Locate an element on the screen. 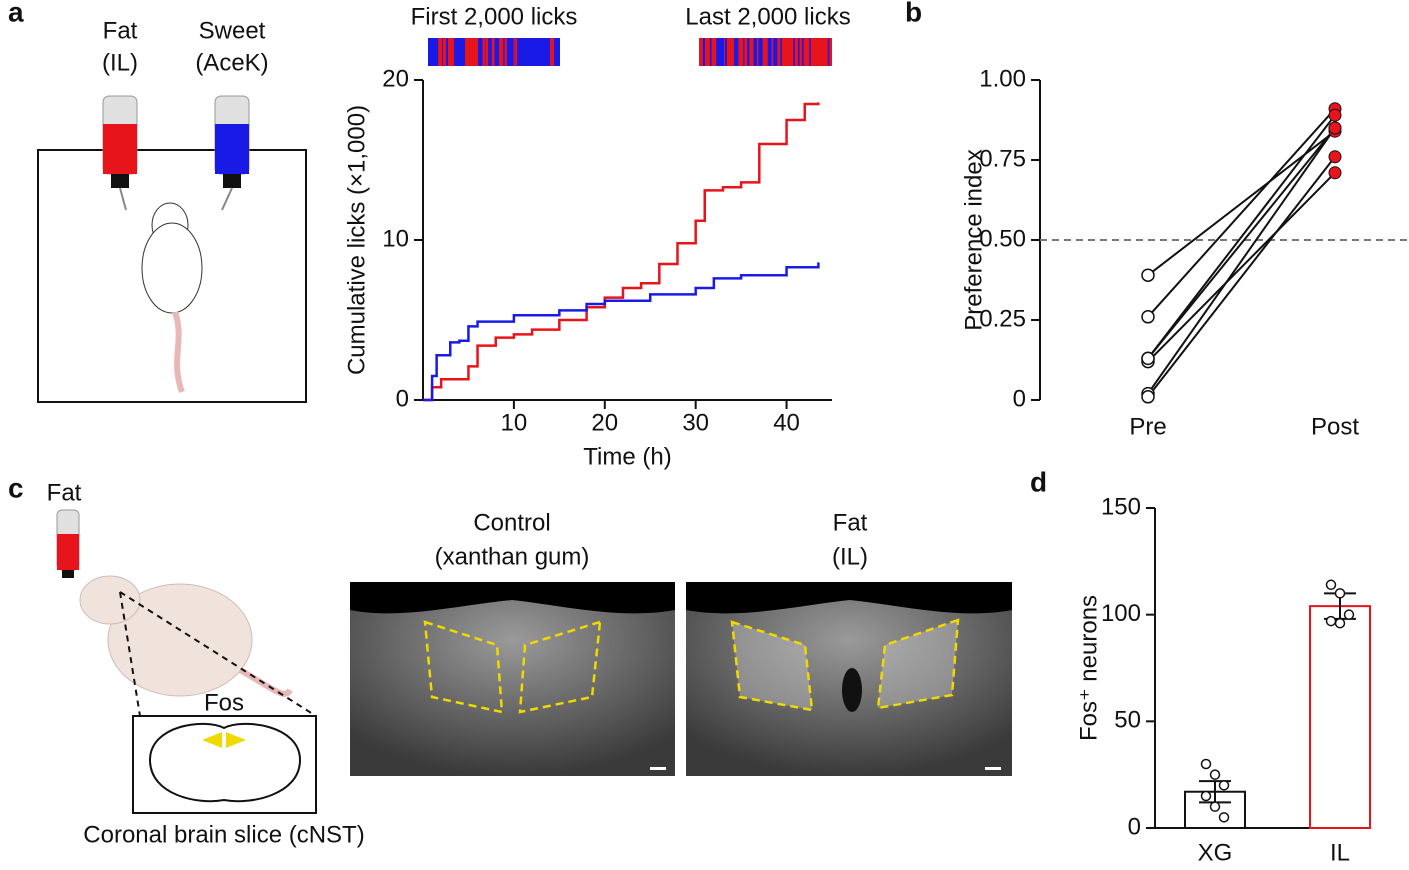 The width and height of the screenshot is (1409, 870). zoom-lines is located at coordinates (218, 654).